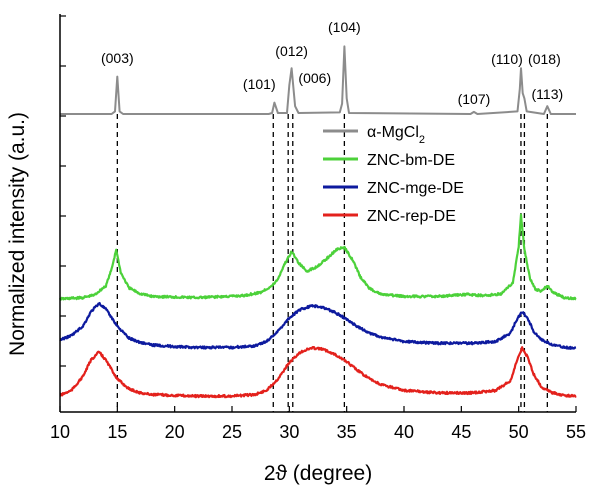 Image resolution: width=590 pixels, height=490 pixels. Describe the element at coordinates (344, 27) in the screenshot. I see `peak-label-4: (104)` at that location.